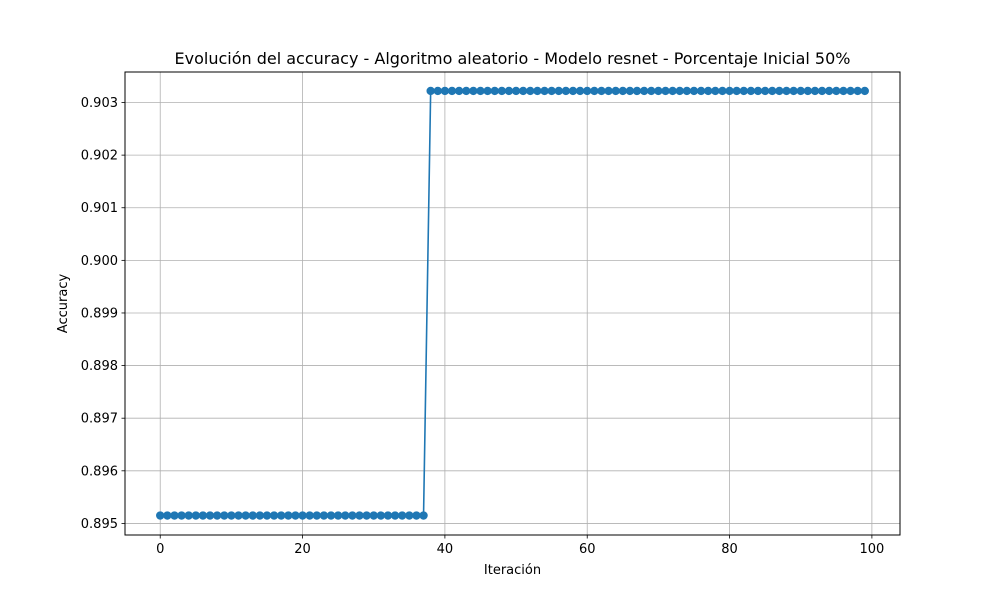 The image size is (1000, 600). I want to click on y-tick-label: 0.901, so click(99, 208).